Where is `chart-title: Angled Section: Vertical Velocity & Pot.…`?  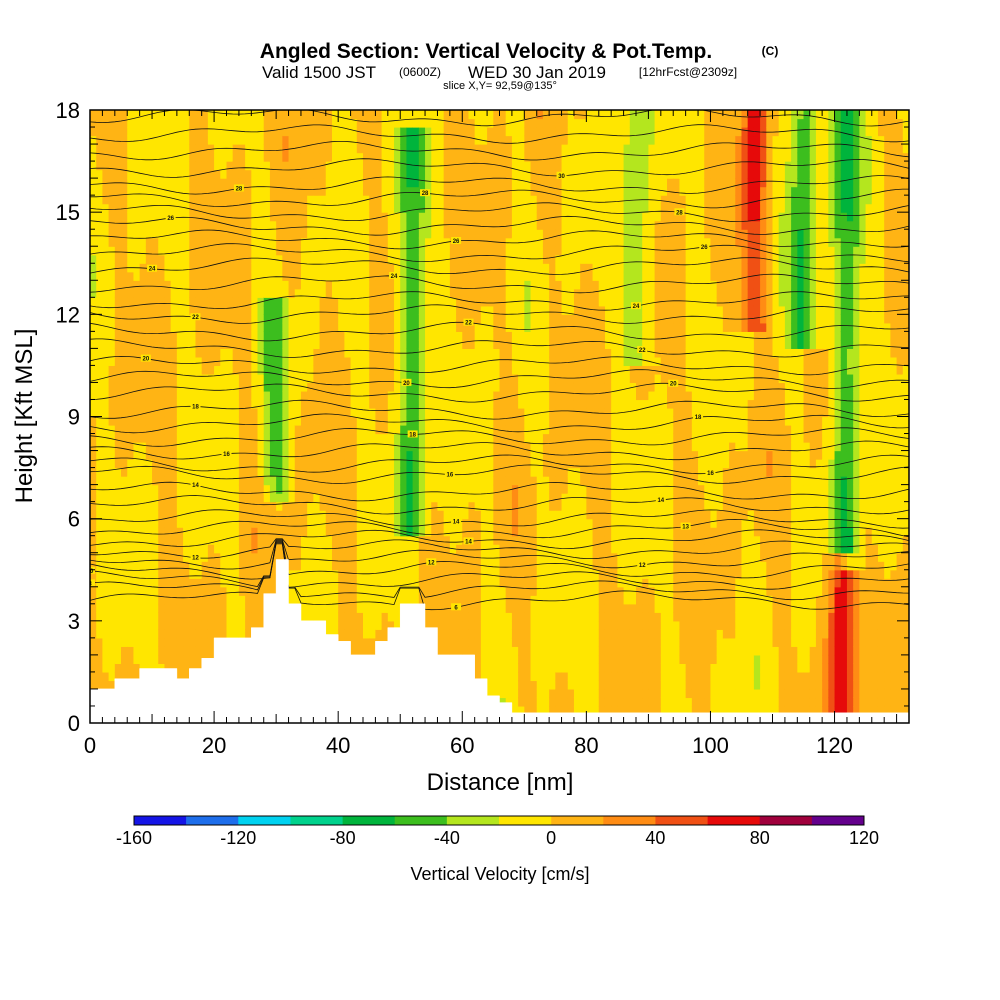
chart-title: Angled Section: Vertical Velocity & Pot.… is located at coordinates (486, 51).